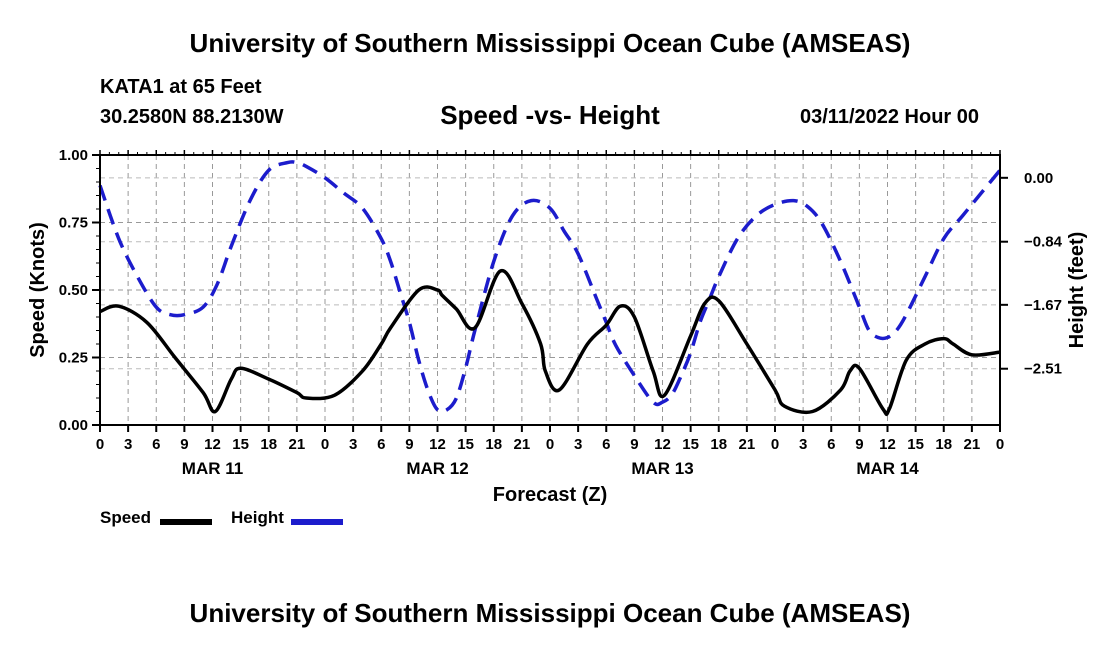  What do you see at coordinates (1077, 290) in the screenshot?
I see `y2-axis-title: Height (feet)` at bounding box center [1077, 290].